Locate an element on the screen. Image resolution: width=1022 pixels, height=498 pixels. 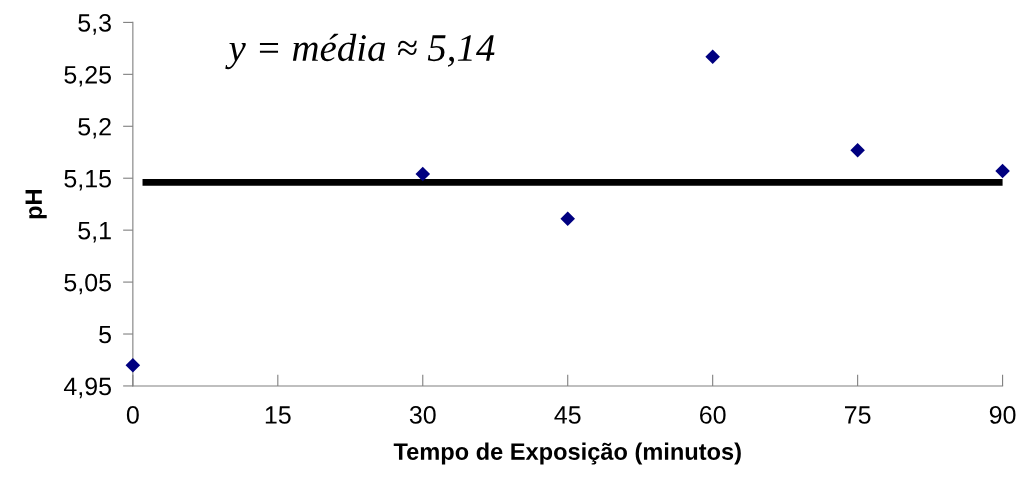
x-tick-label: 30 is located at coordinates (422, 415).